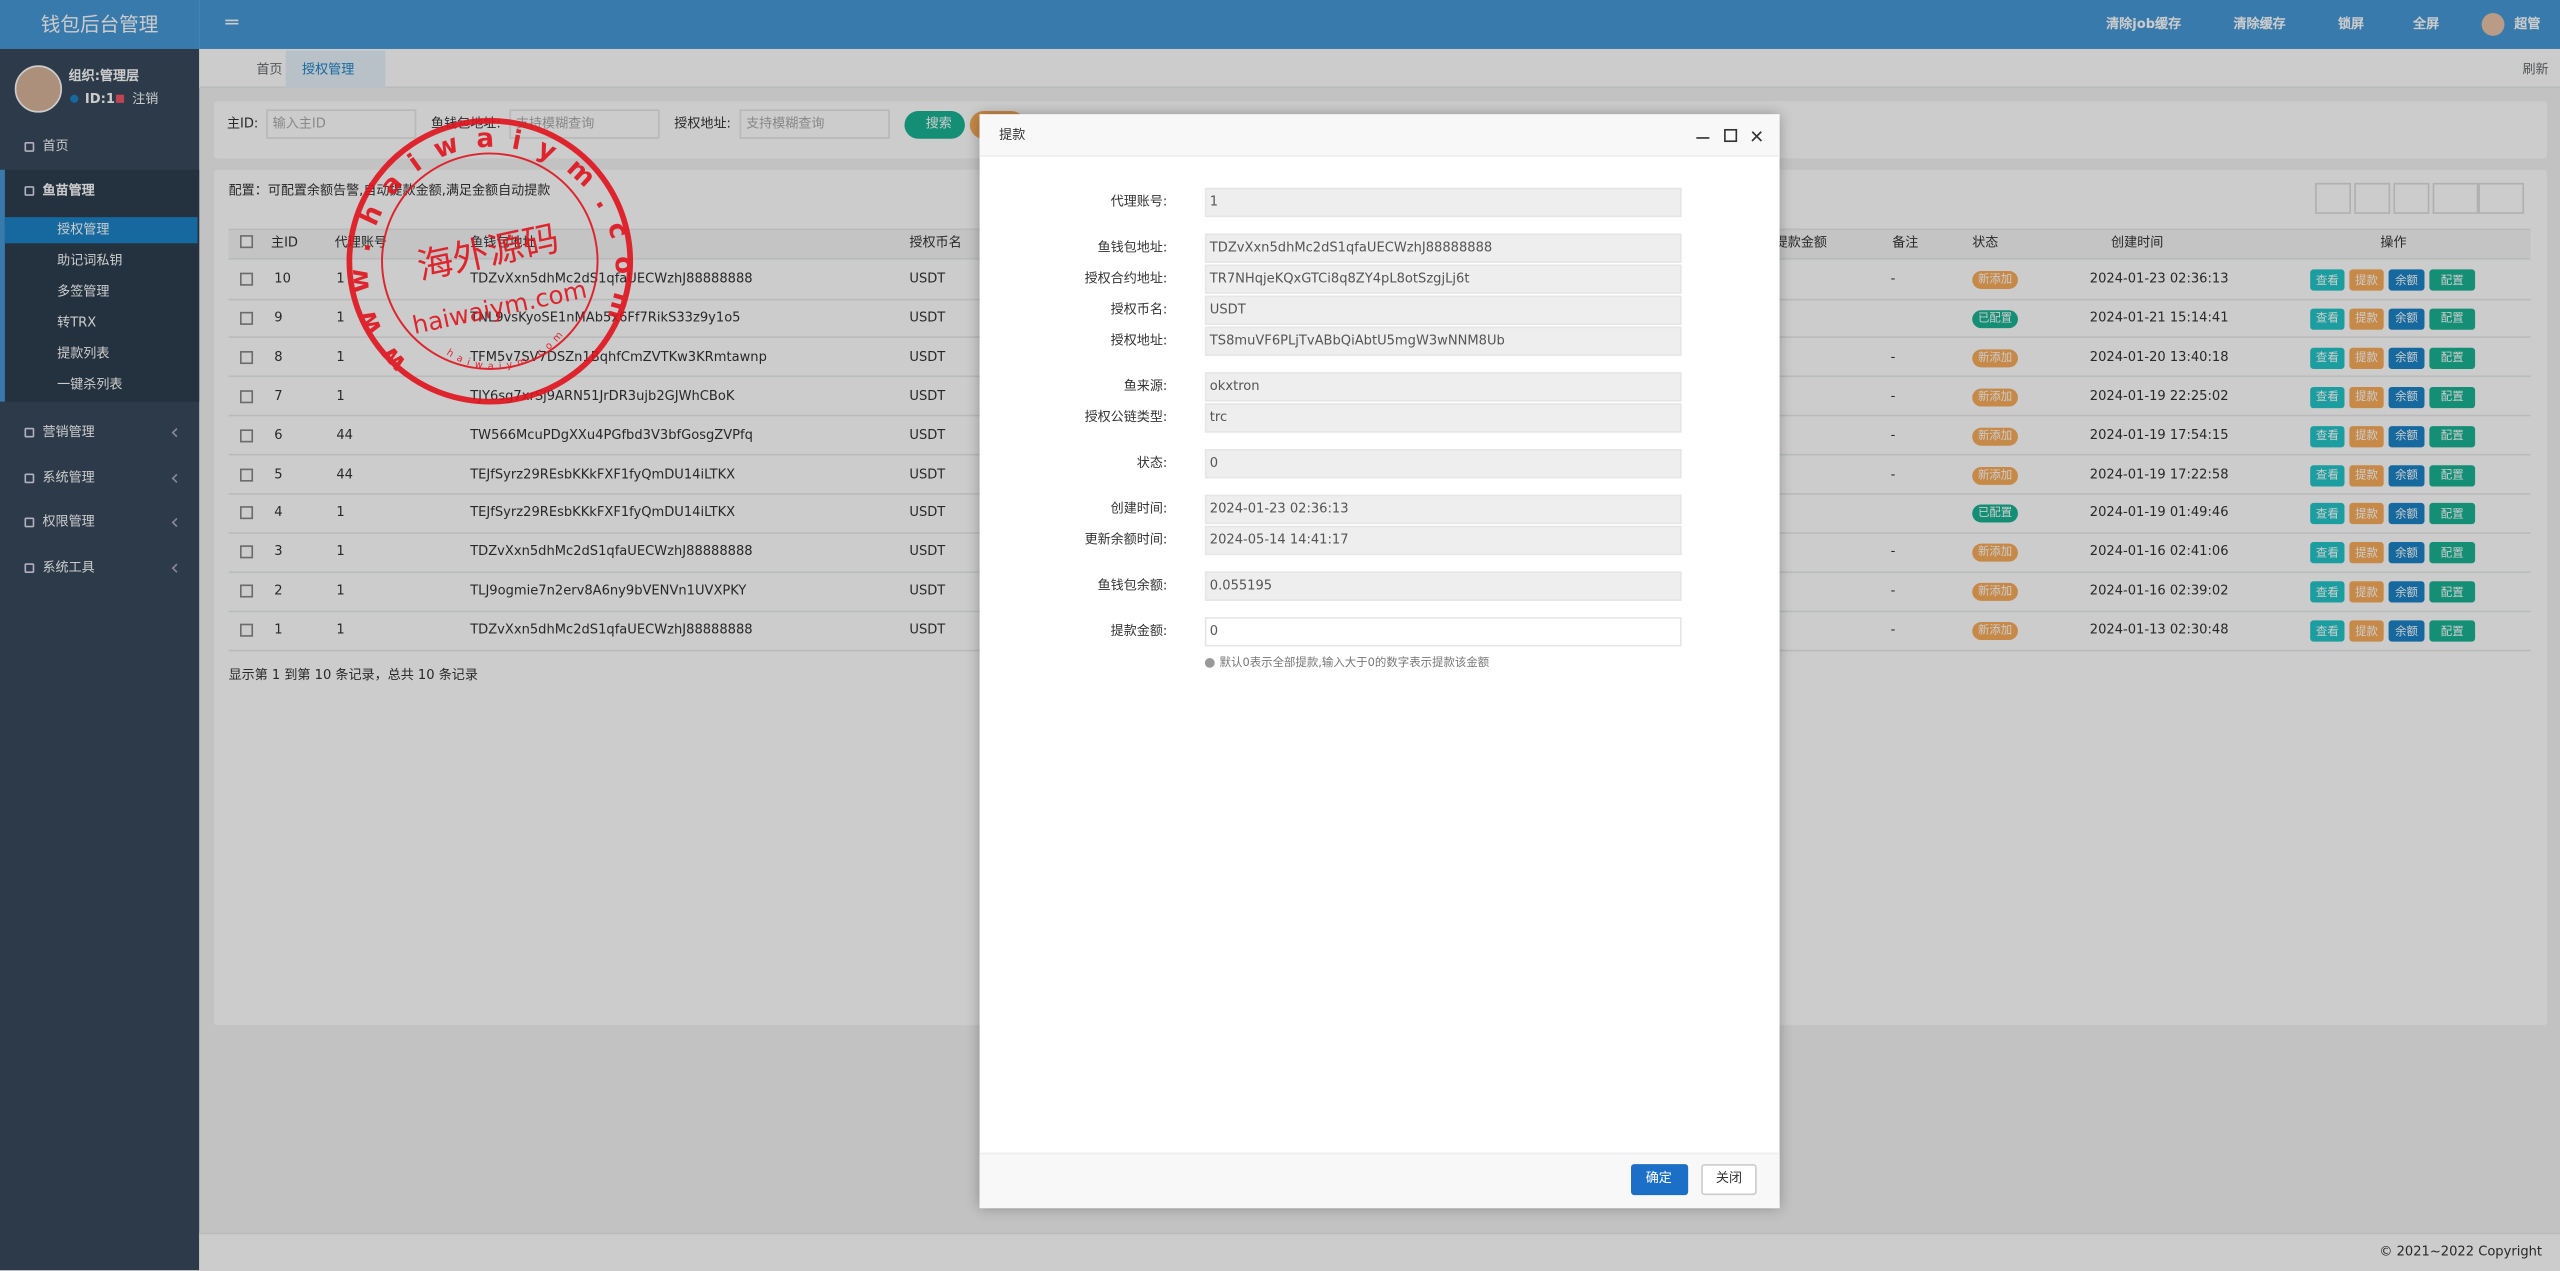 Image resolution: width=2560 pixels, height=1271 pixels. I want to click on submenu-item: 多签管理, so click(83, 291).